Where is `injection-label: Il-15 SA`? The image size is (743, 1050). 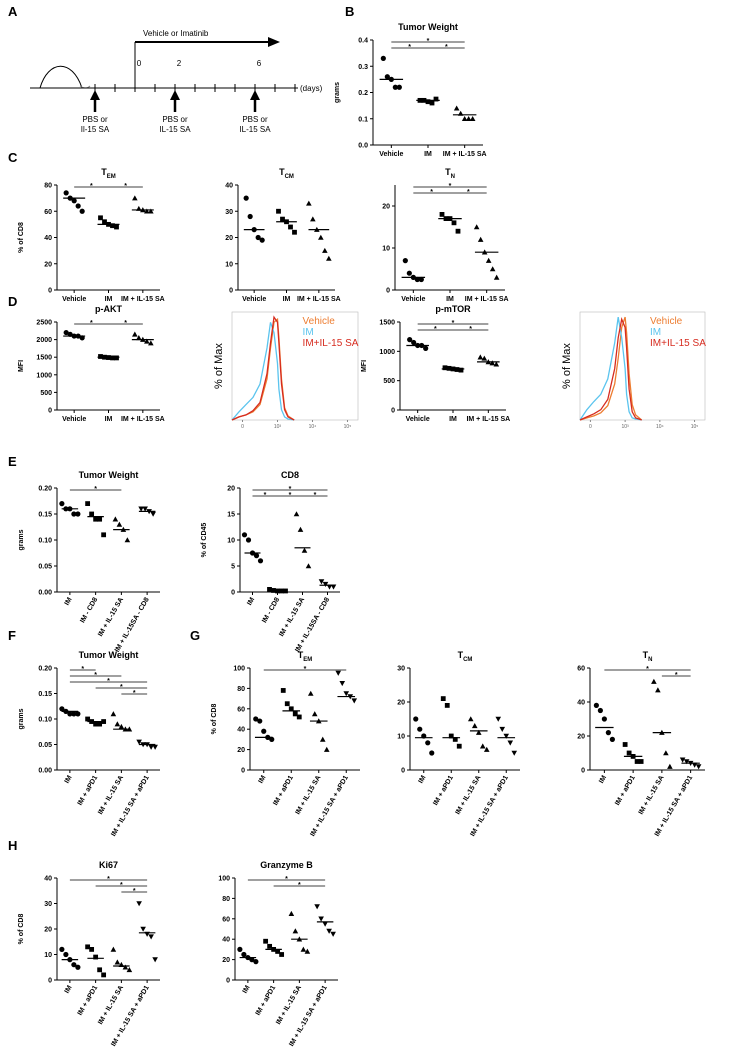 injection-label: Il-15 SA is located at coordinates (95, 129).